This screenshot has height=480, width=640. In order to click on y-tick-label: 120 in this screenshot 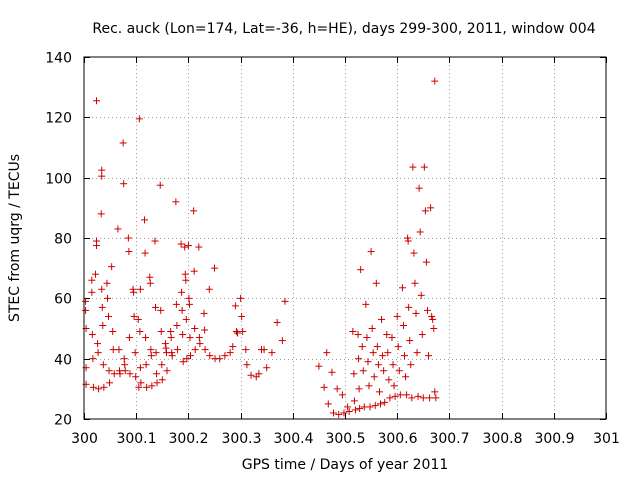, I will do `click(58, 119)`.